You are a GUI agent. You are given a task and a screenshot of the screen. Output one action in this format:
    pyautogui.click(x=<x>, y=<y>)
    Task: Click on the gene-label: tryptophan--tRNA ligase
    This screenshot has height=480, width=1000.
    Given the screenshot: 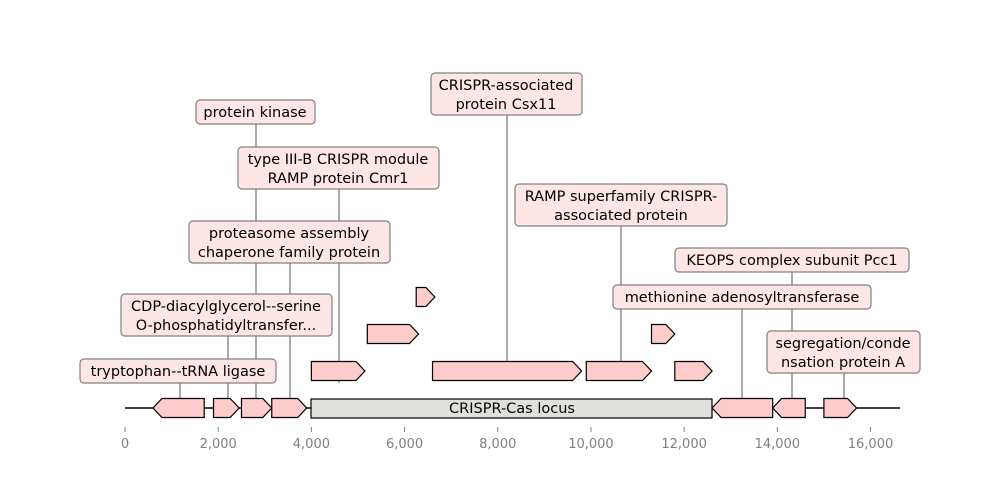 What is the action you would take?
    pyautogui.click(x=178, y=371)
    